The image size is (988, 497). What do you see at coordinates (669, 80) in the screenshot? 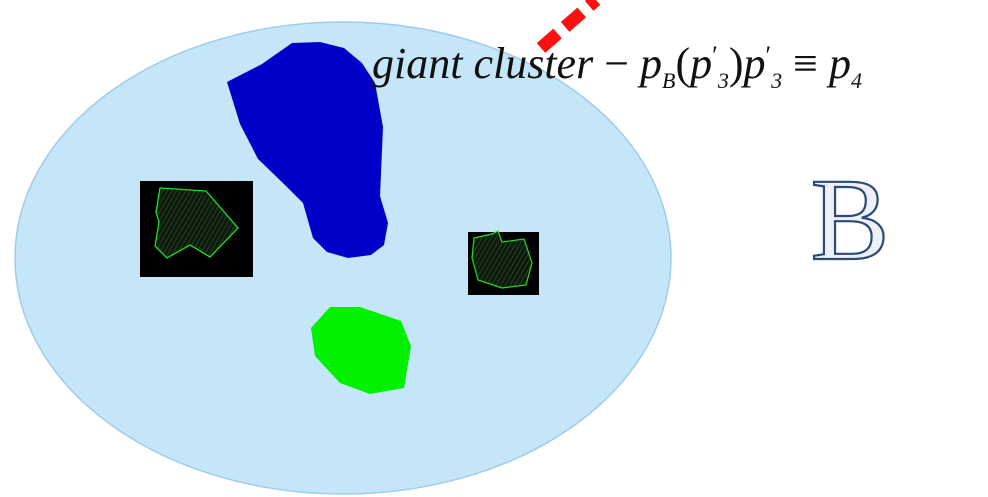
I see `formula-sub-b: B` at bounding box center [669, 80].